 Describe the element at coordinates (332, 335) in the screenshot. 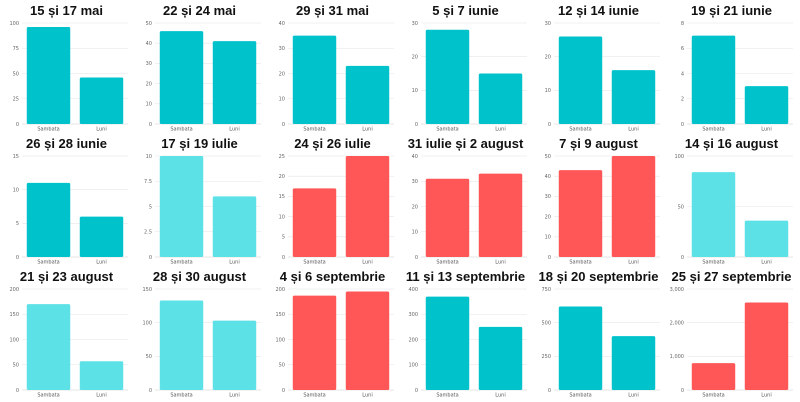

I see `chart-panel: 4 și 6 septembrie 0 50 100 150 200 Sambata Luni` at that location.